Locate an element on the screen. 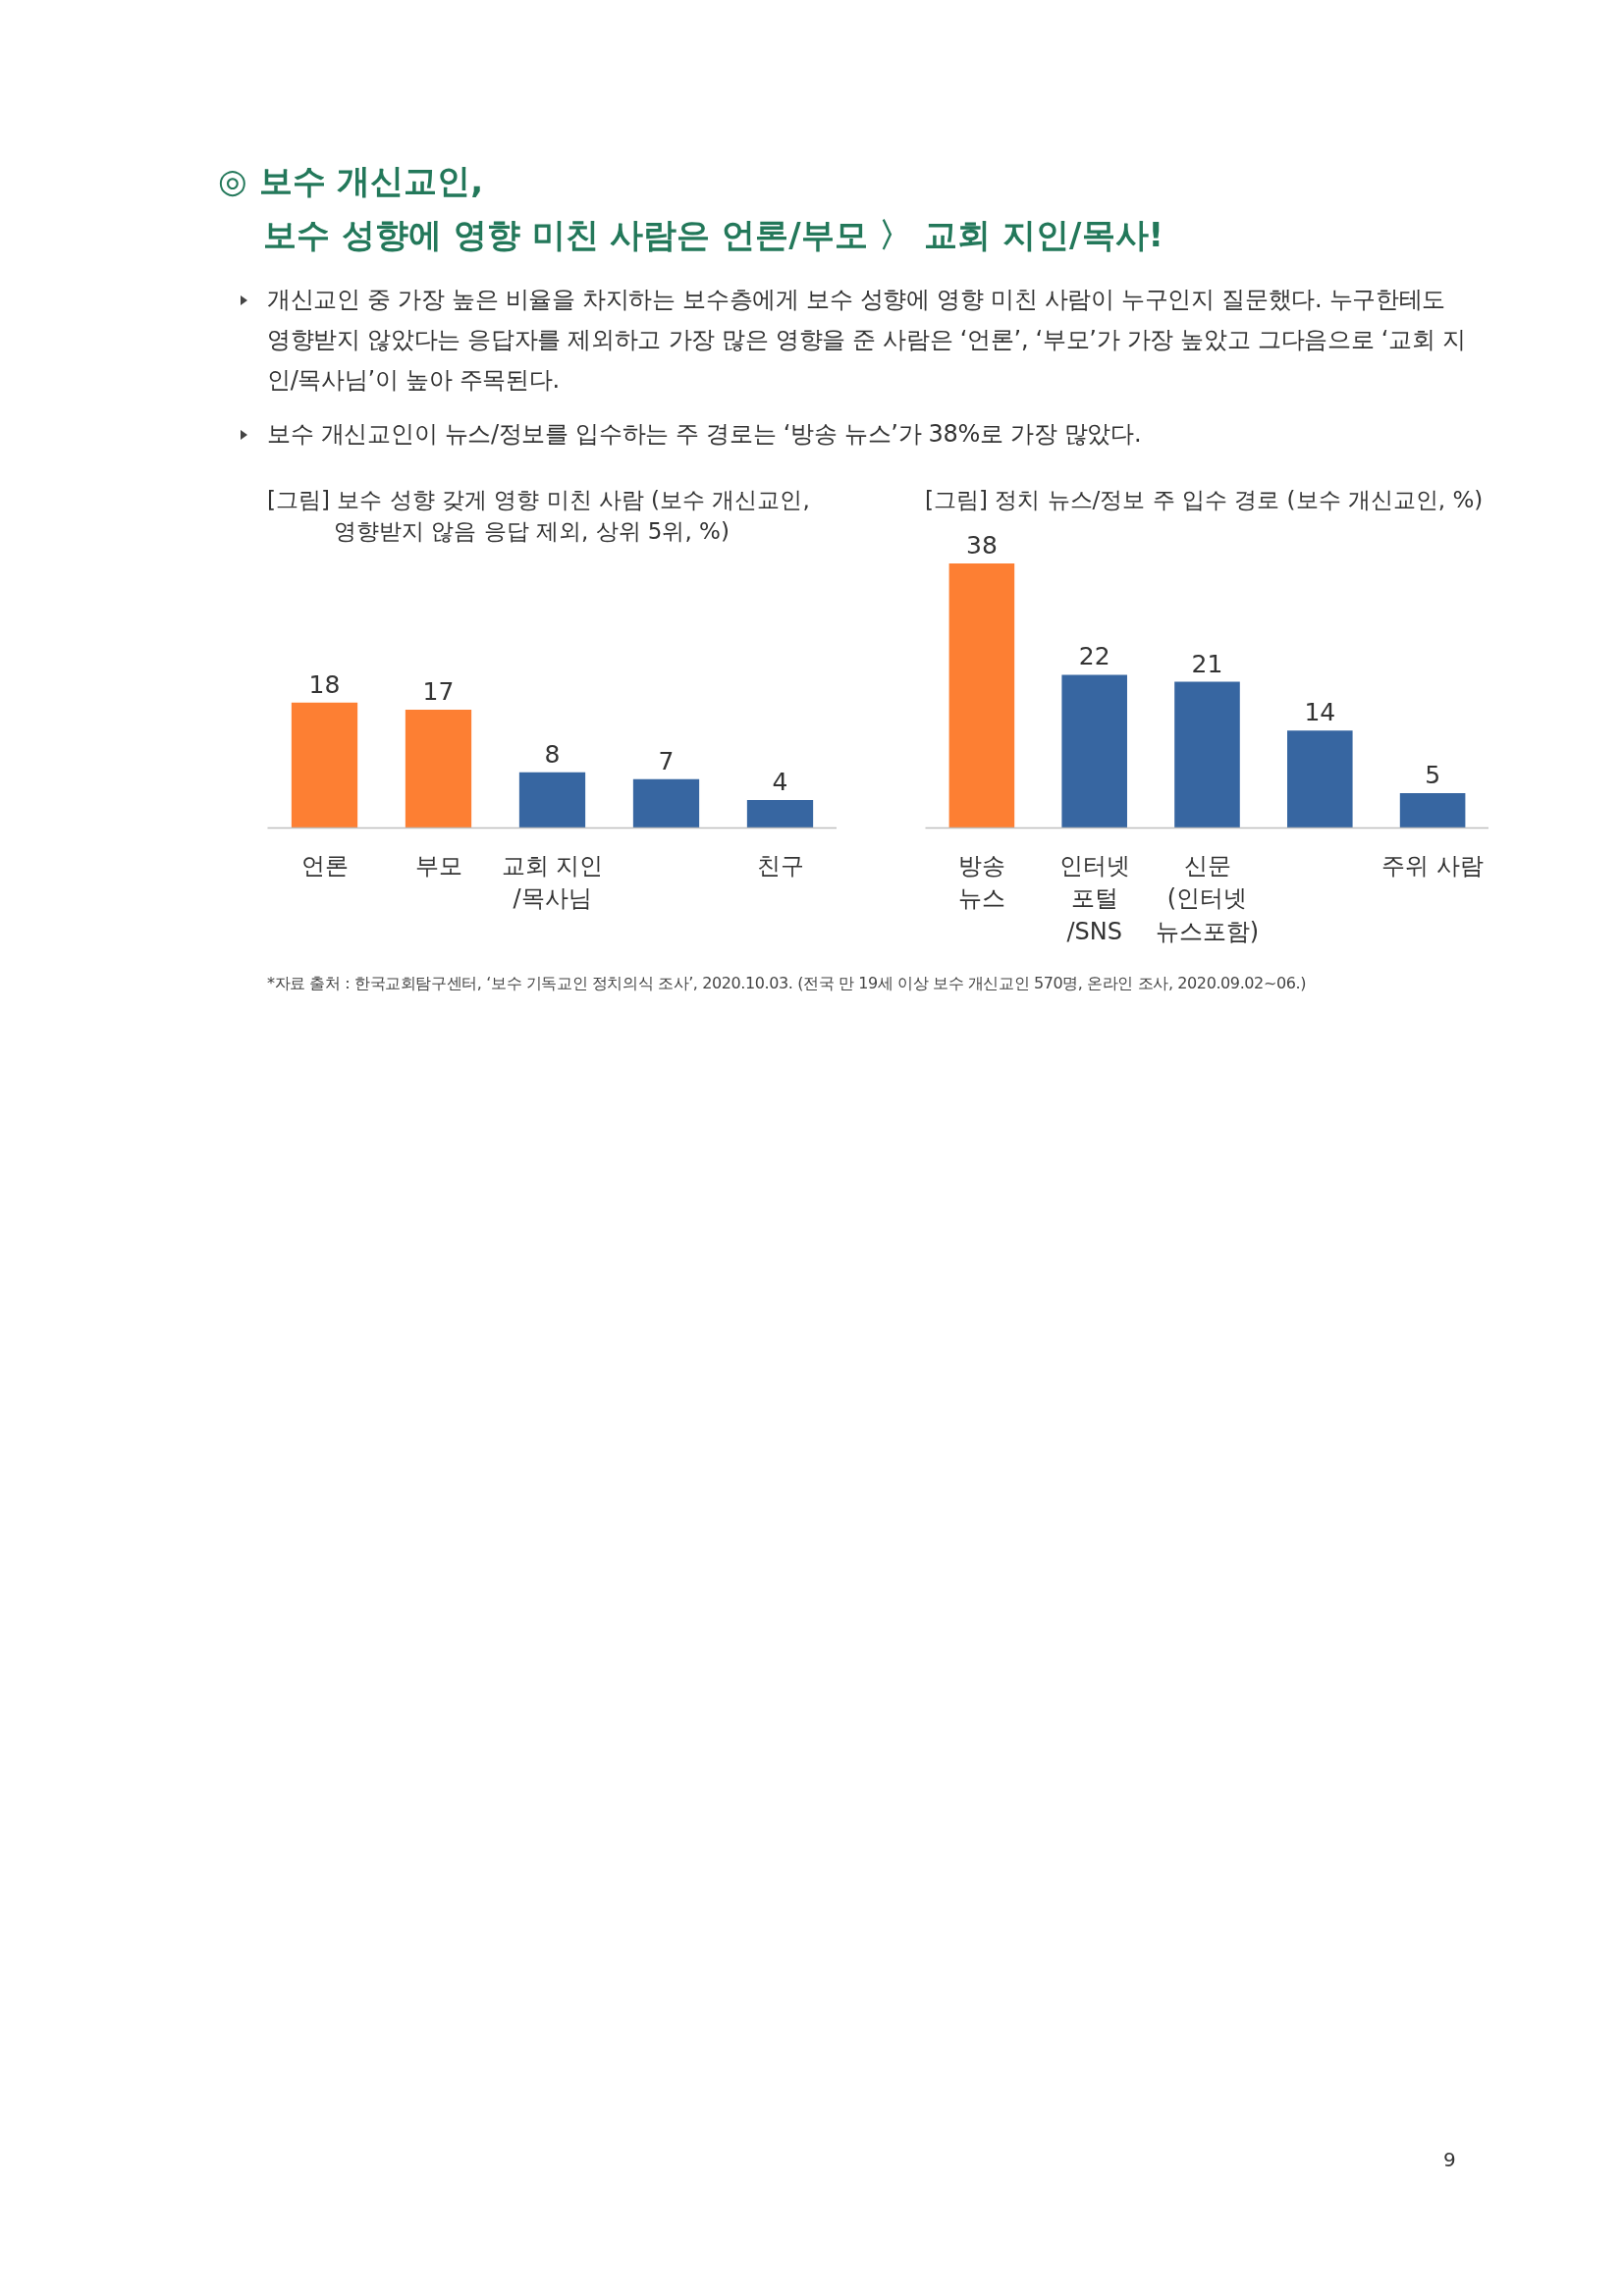 The image size is (1623, 2296). data-label: 4 is located at coordinates (780, 782).